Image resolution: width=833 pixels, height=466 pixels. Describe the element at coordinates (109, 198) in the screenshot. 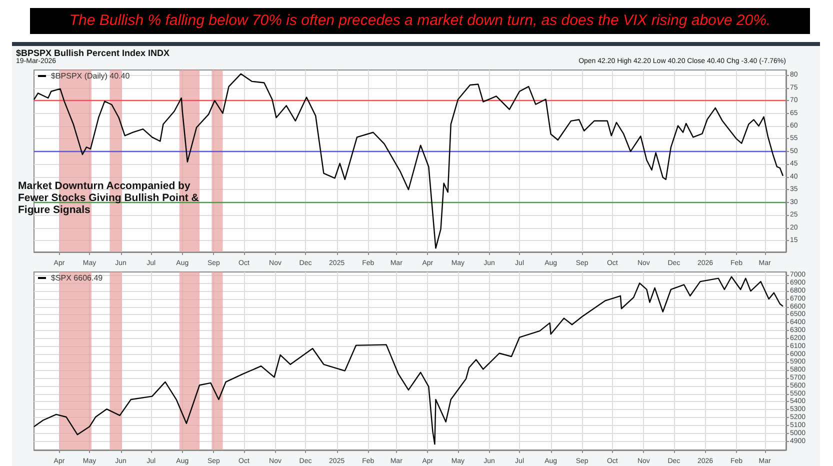

I see `annotation: Market Downturn Accompanied by Fewer Stocks Giving Bullish Point & Figure Signals` at that location.